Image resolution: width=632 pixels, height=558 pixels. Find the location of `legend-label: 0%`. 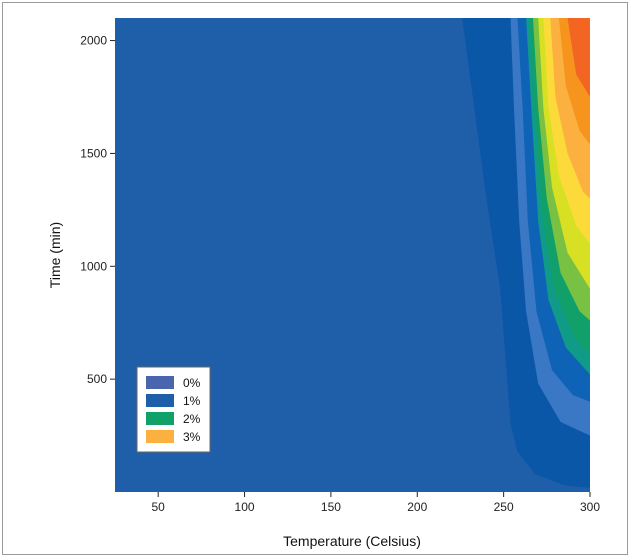

legend-label: 0% is located at coordinates (192, 383).